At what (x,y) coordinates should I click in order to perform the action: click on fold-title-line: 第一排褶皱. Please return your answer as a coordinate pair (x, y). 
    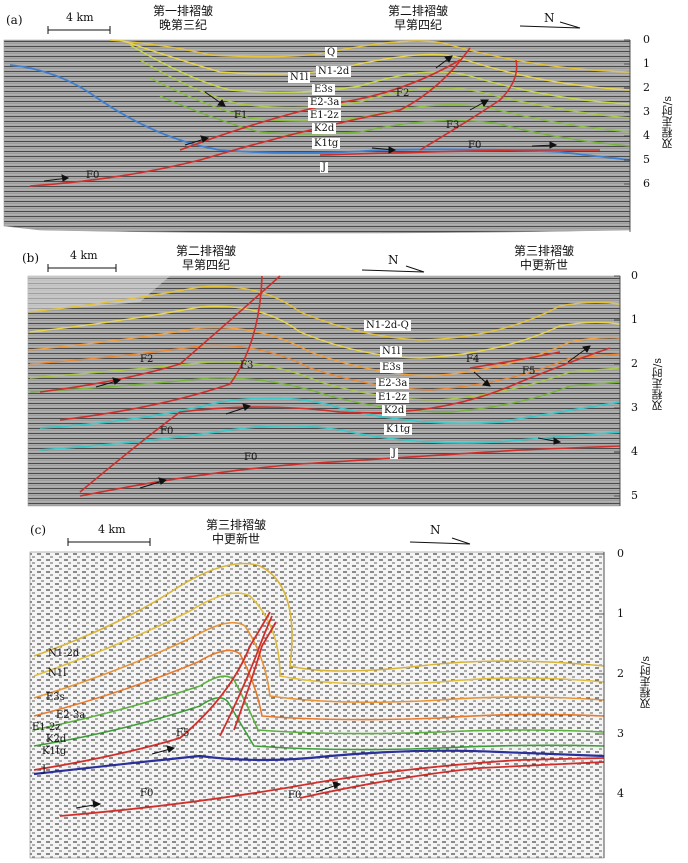
    Looking at the image, I should click on (182, 11).